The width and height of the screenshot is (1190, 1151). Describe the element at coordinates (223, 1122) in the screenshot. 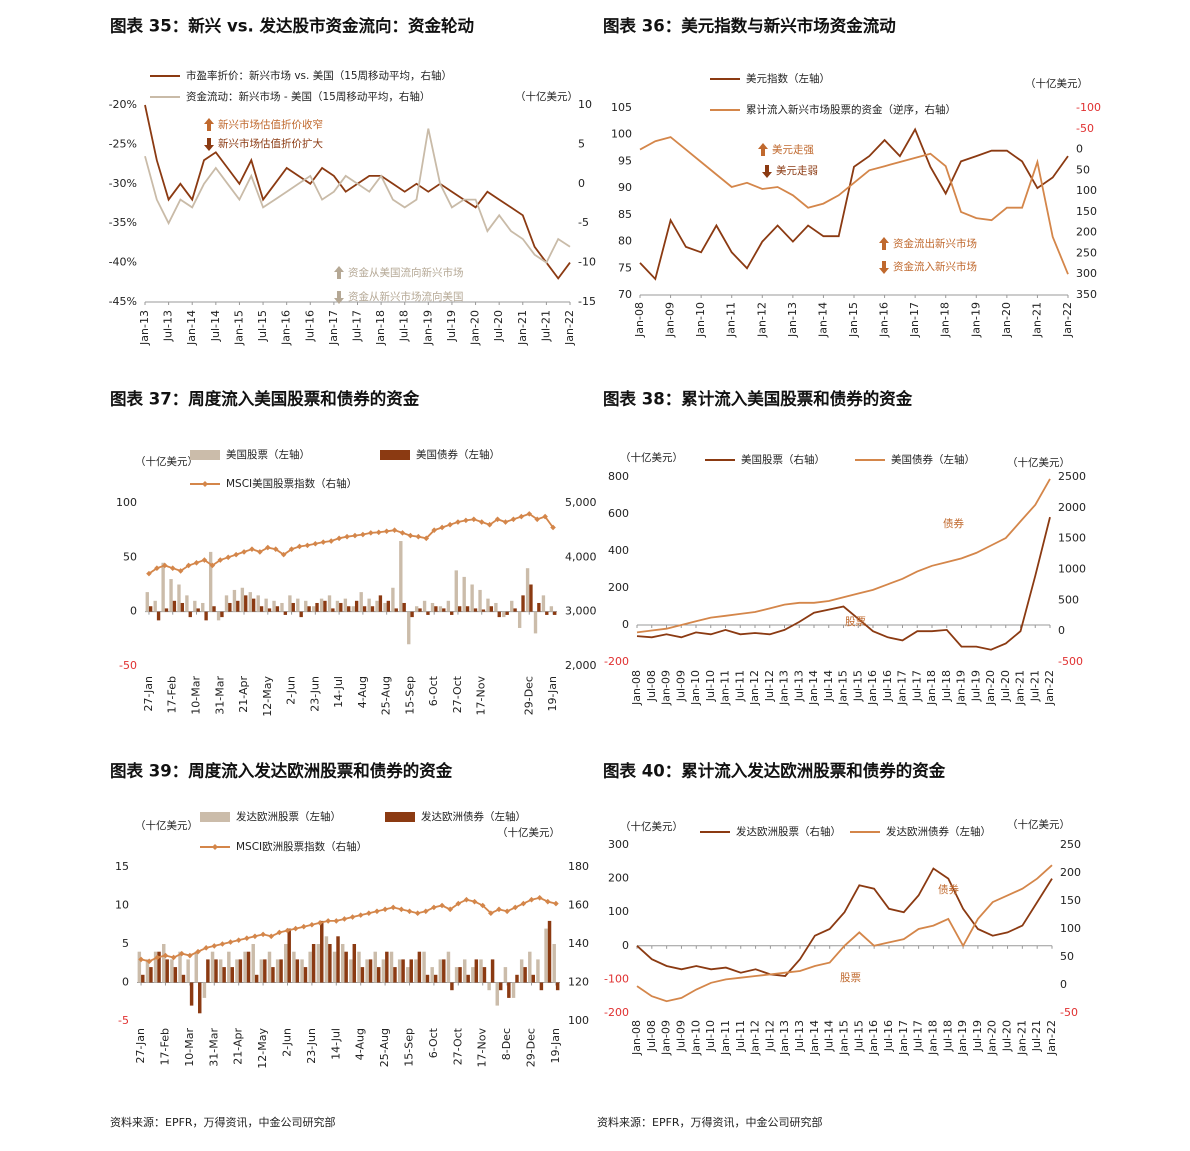

I see `source-note: 资料来源：EPFR，万得资讯，中金公司研究部` at that location.